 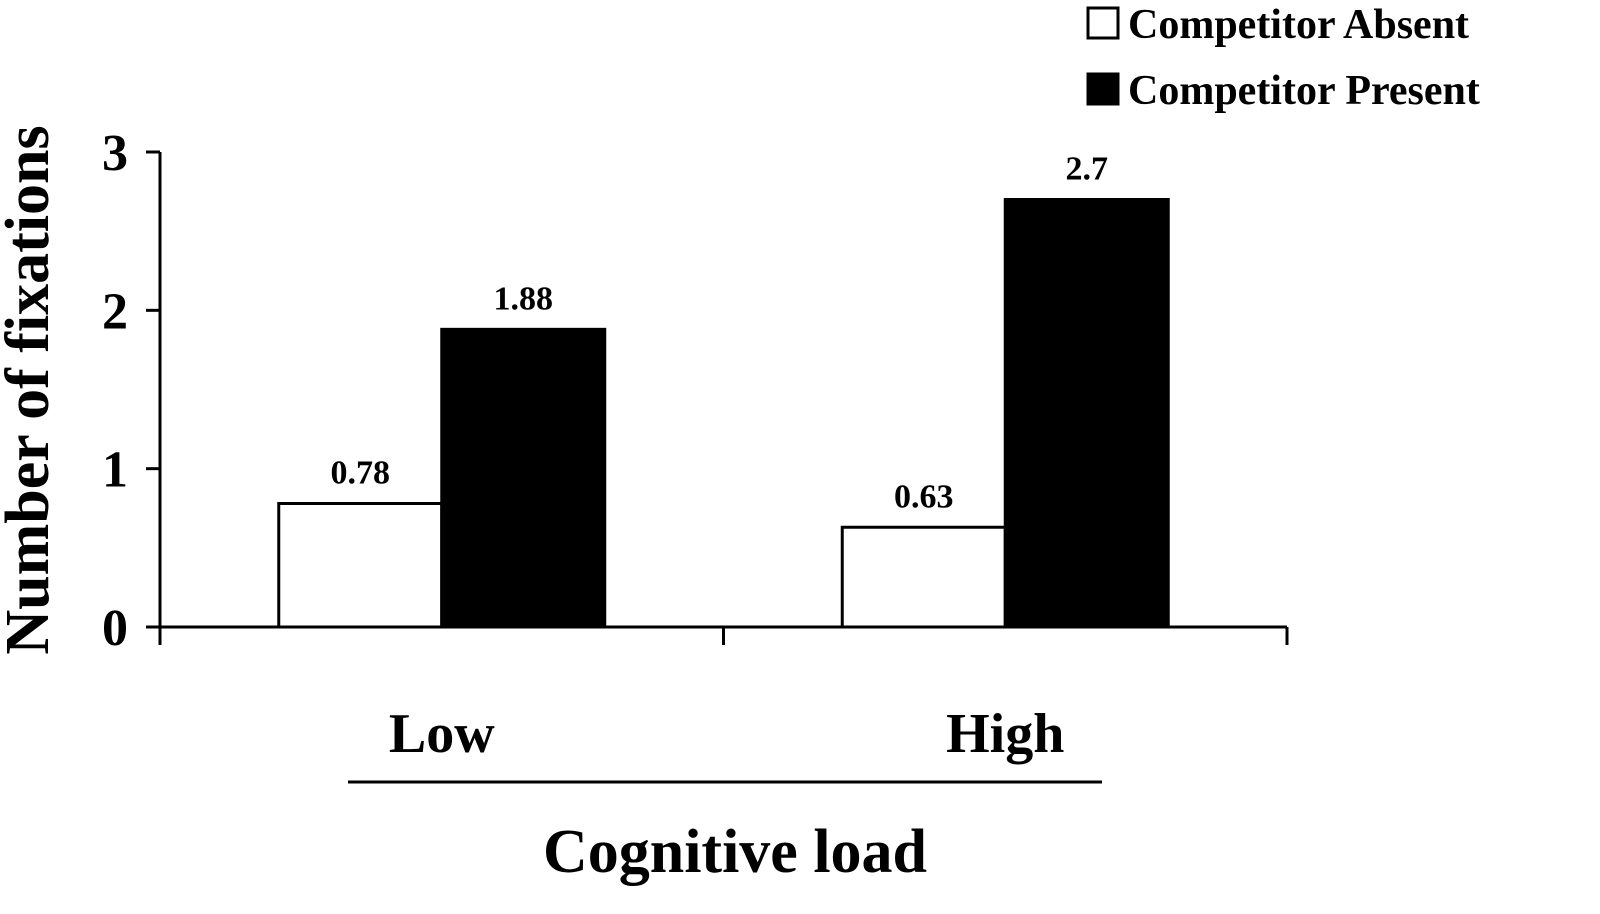 I want to click on data-label: 2.7, so click(x=1087, y=169).